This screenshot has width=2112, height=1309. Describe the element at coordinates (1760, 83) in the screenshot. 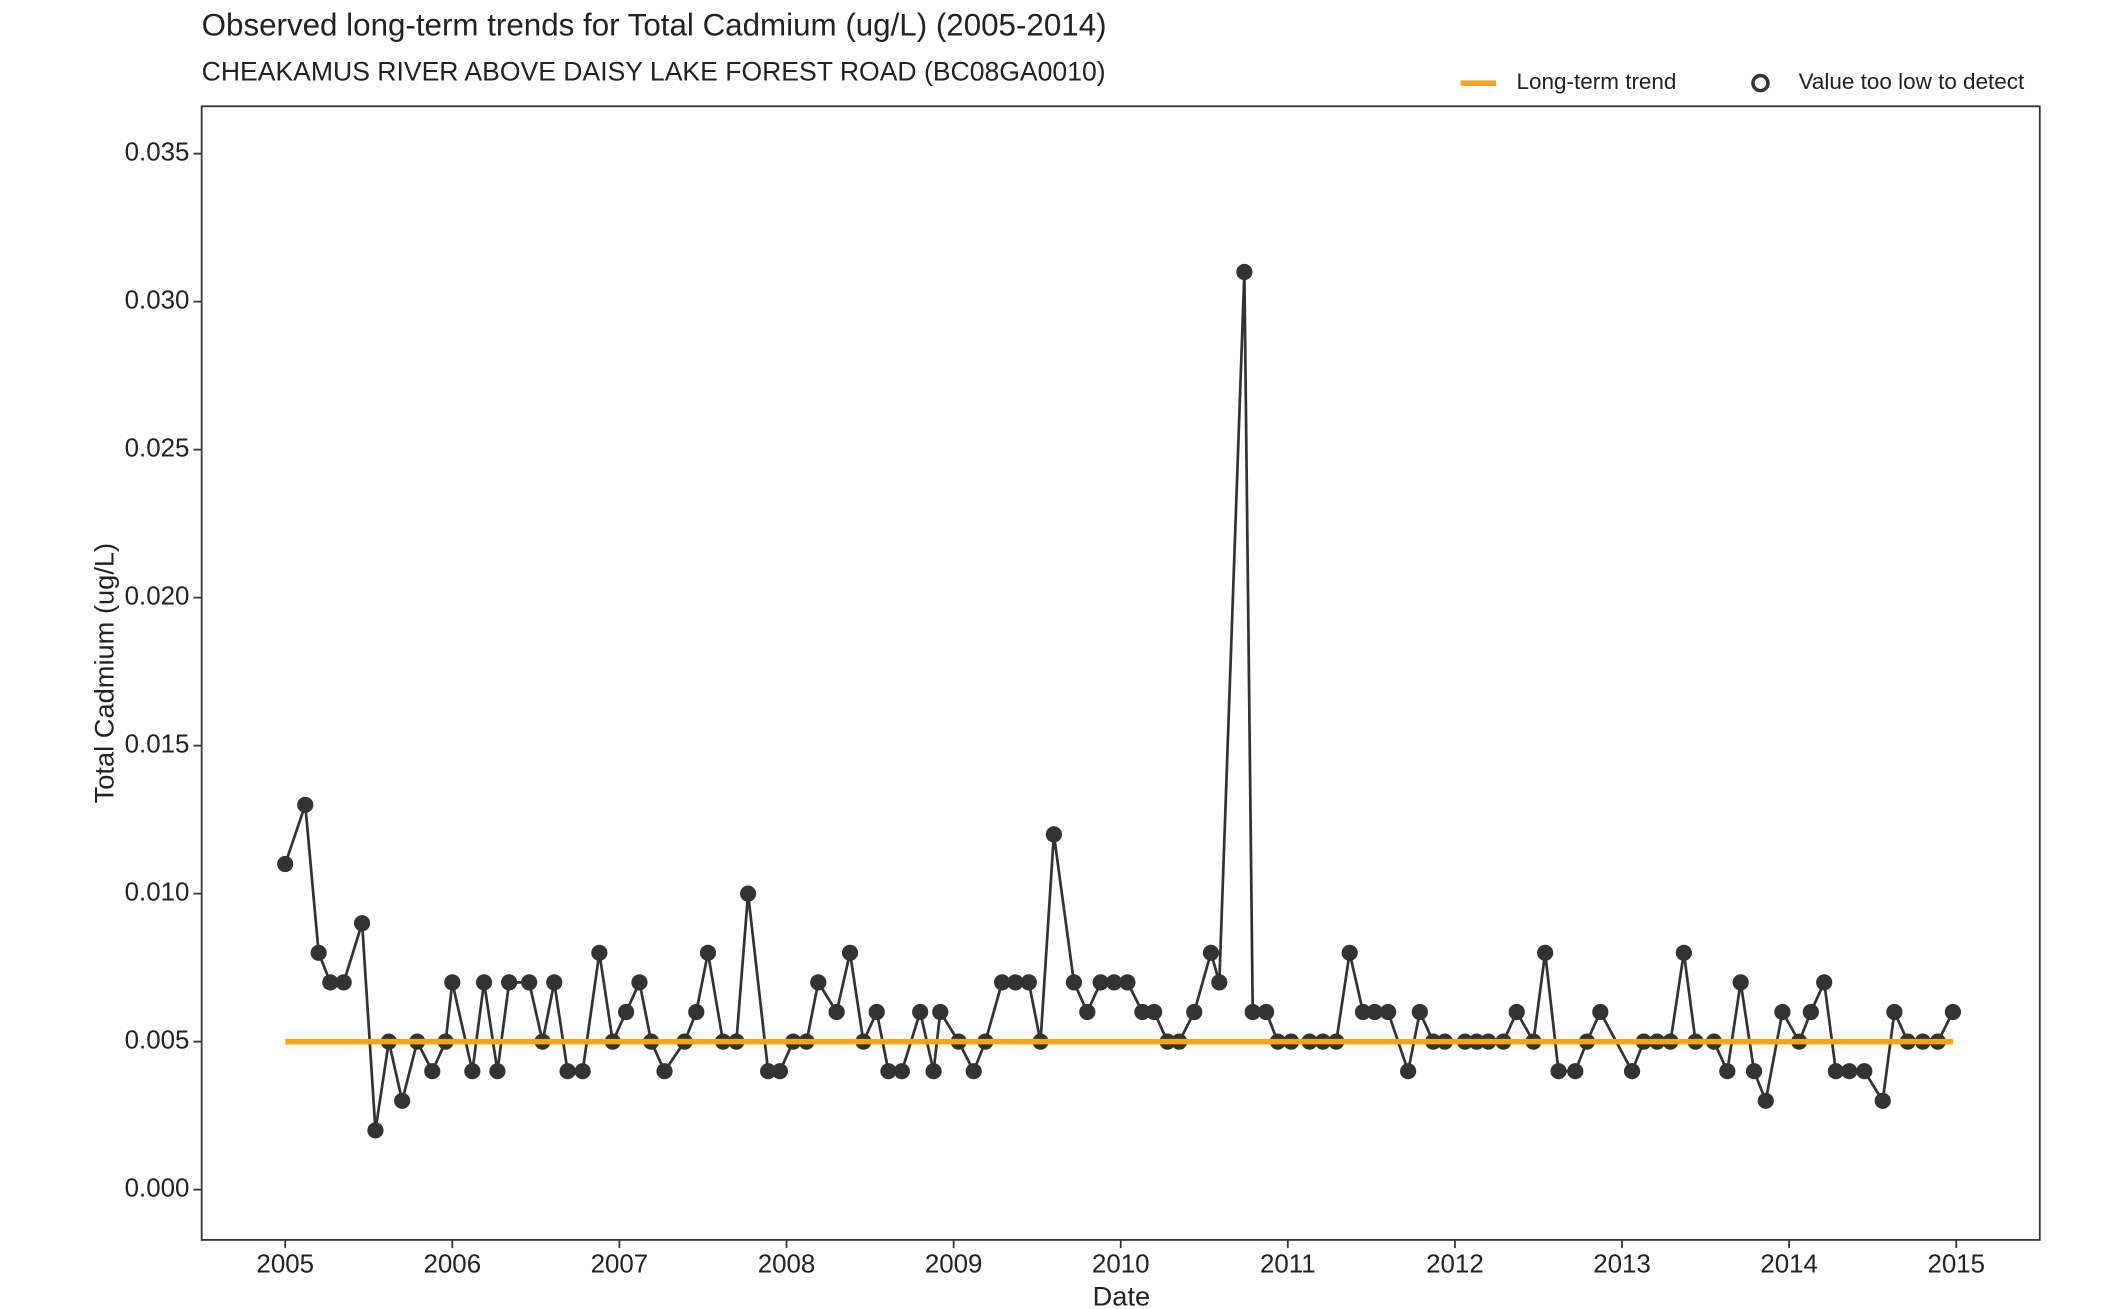

I see `legend-symbol` at that location.